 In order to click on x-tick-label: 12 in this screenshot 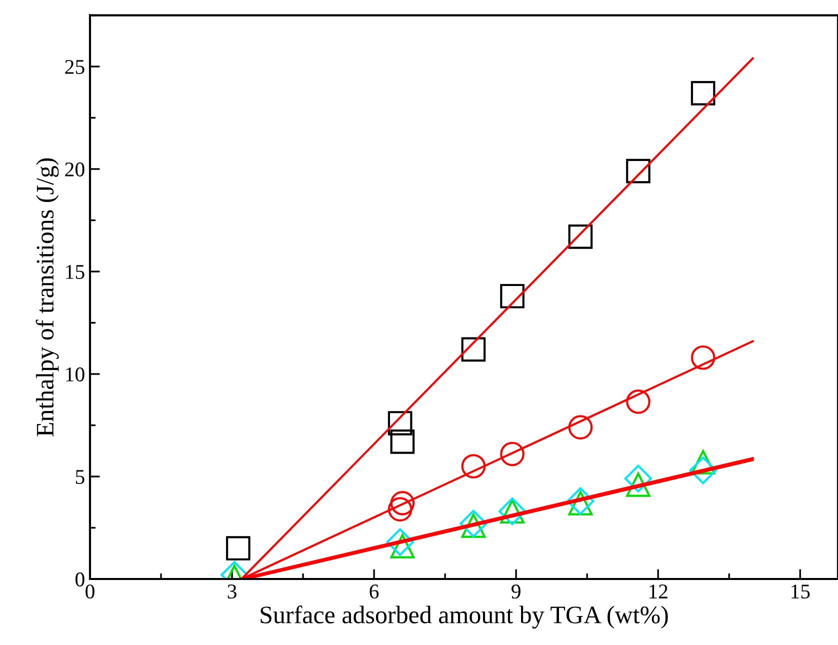, I will do `click(659, 591)`.